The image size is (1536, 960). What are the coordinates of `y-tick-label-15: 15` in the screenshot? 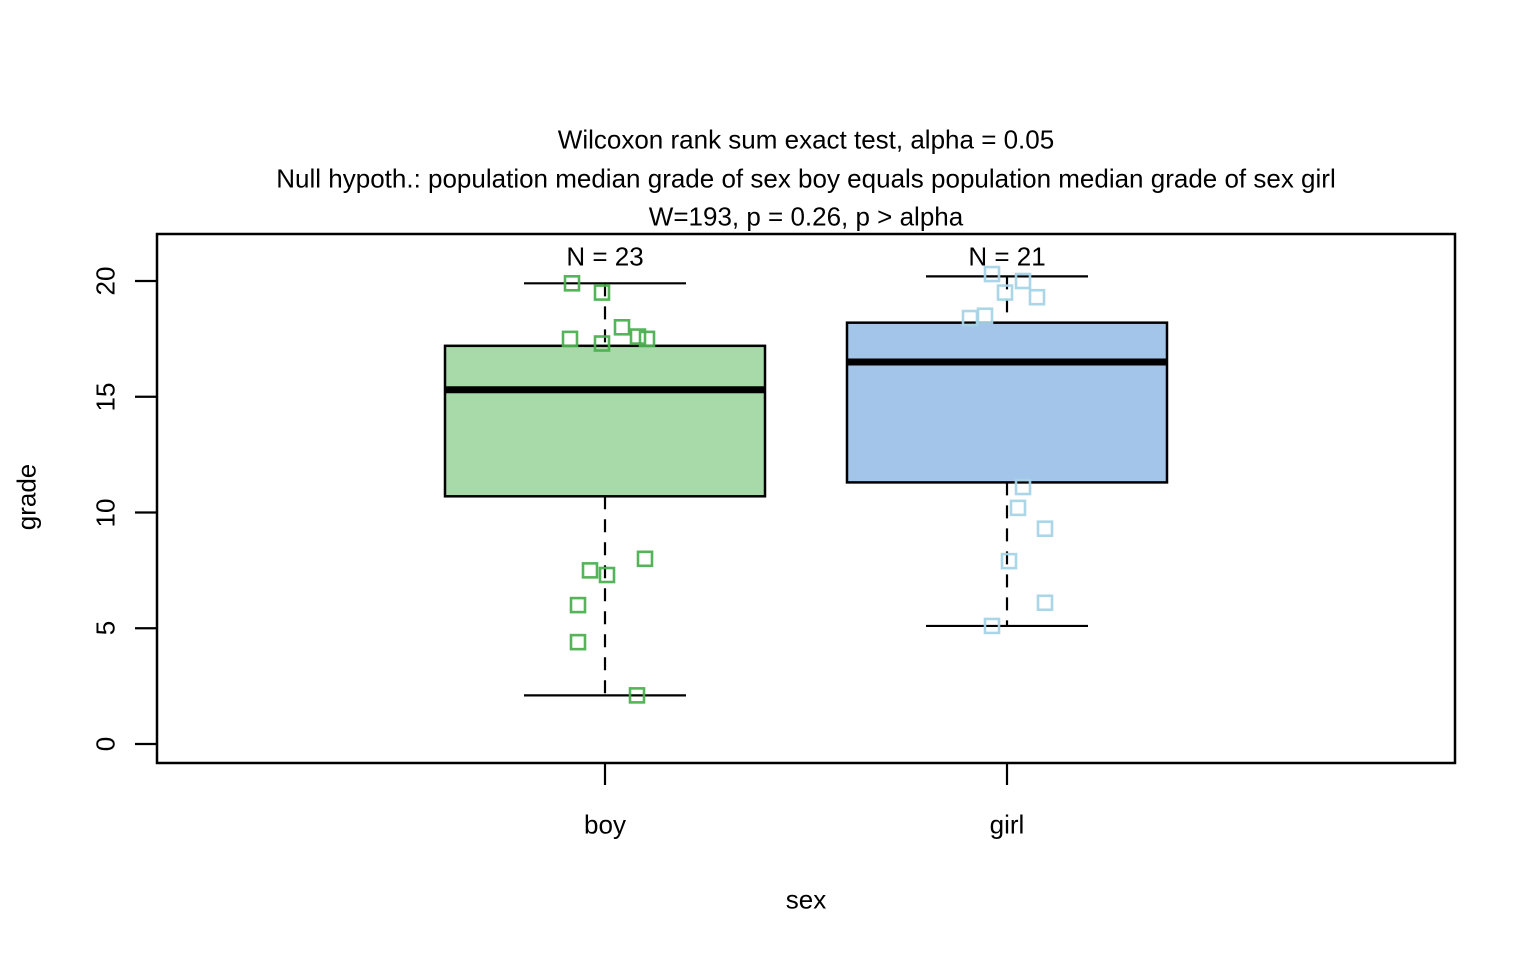 It's located at (105, 397).